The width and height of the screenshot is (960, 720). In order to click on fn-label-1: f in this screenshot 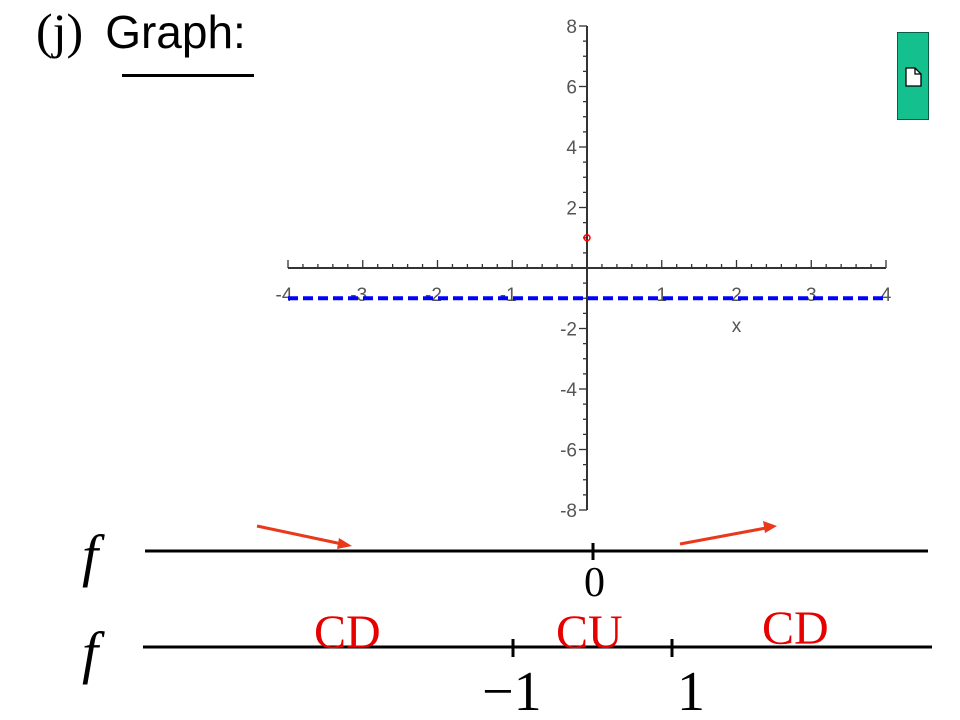, I will do `click(93, 555)`.